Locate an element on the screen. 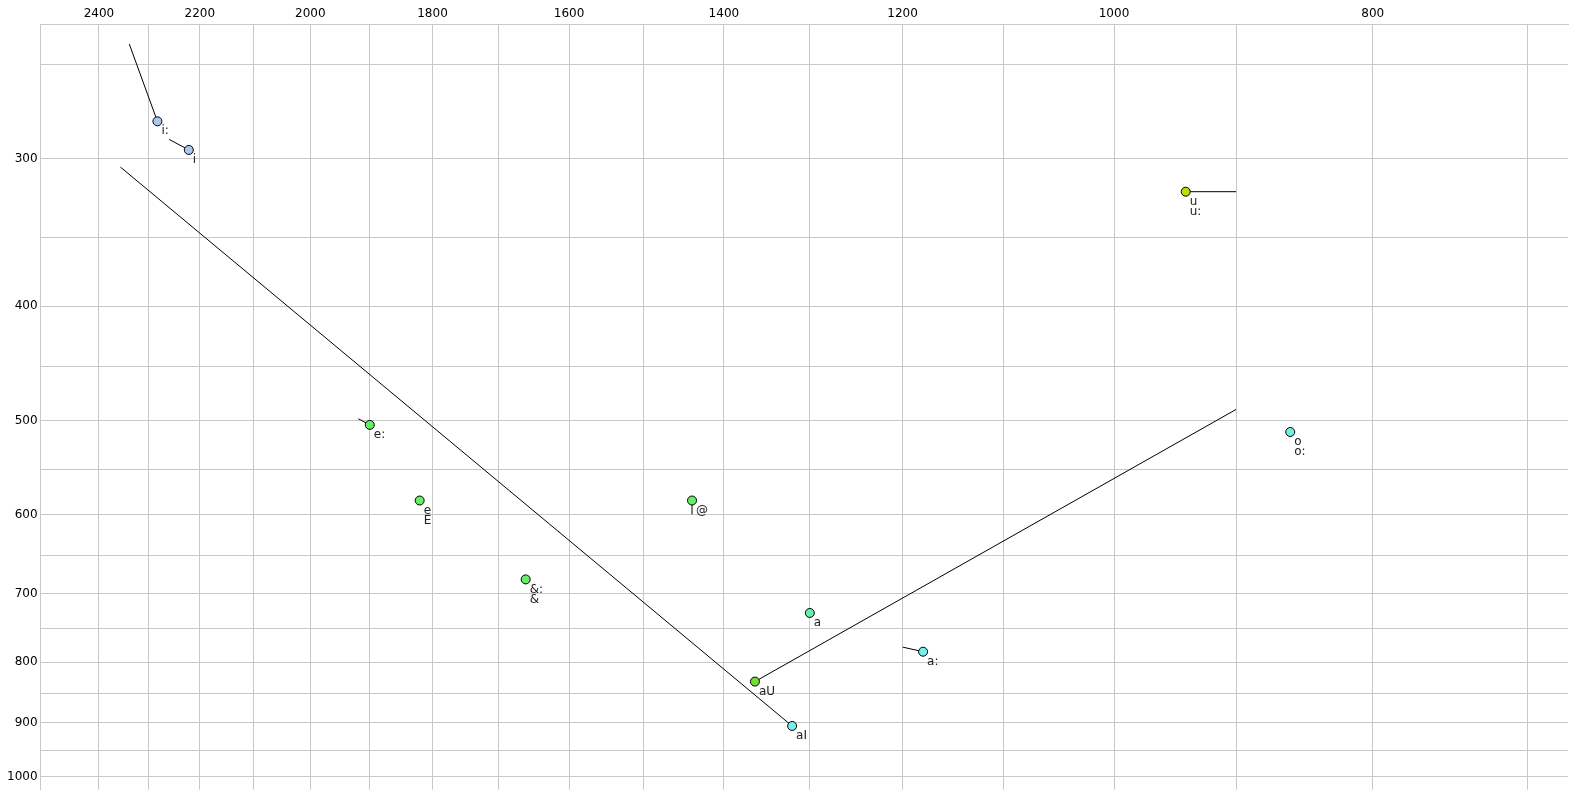 The height and width of the screenshot is (800, 1580). y-tick-label: 800 is located at coordinates (26, 661).